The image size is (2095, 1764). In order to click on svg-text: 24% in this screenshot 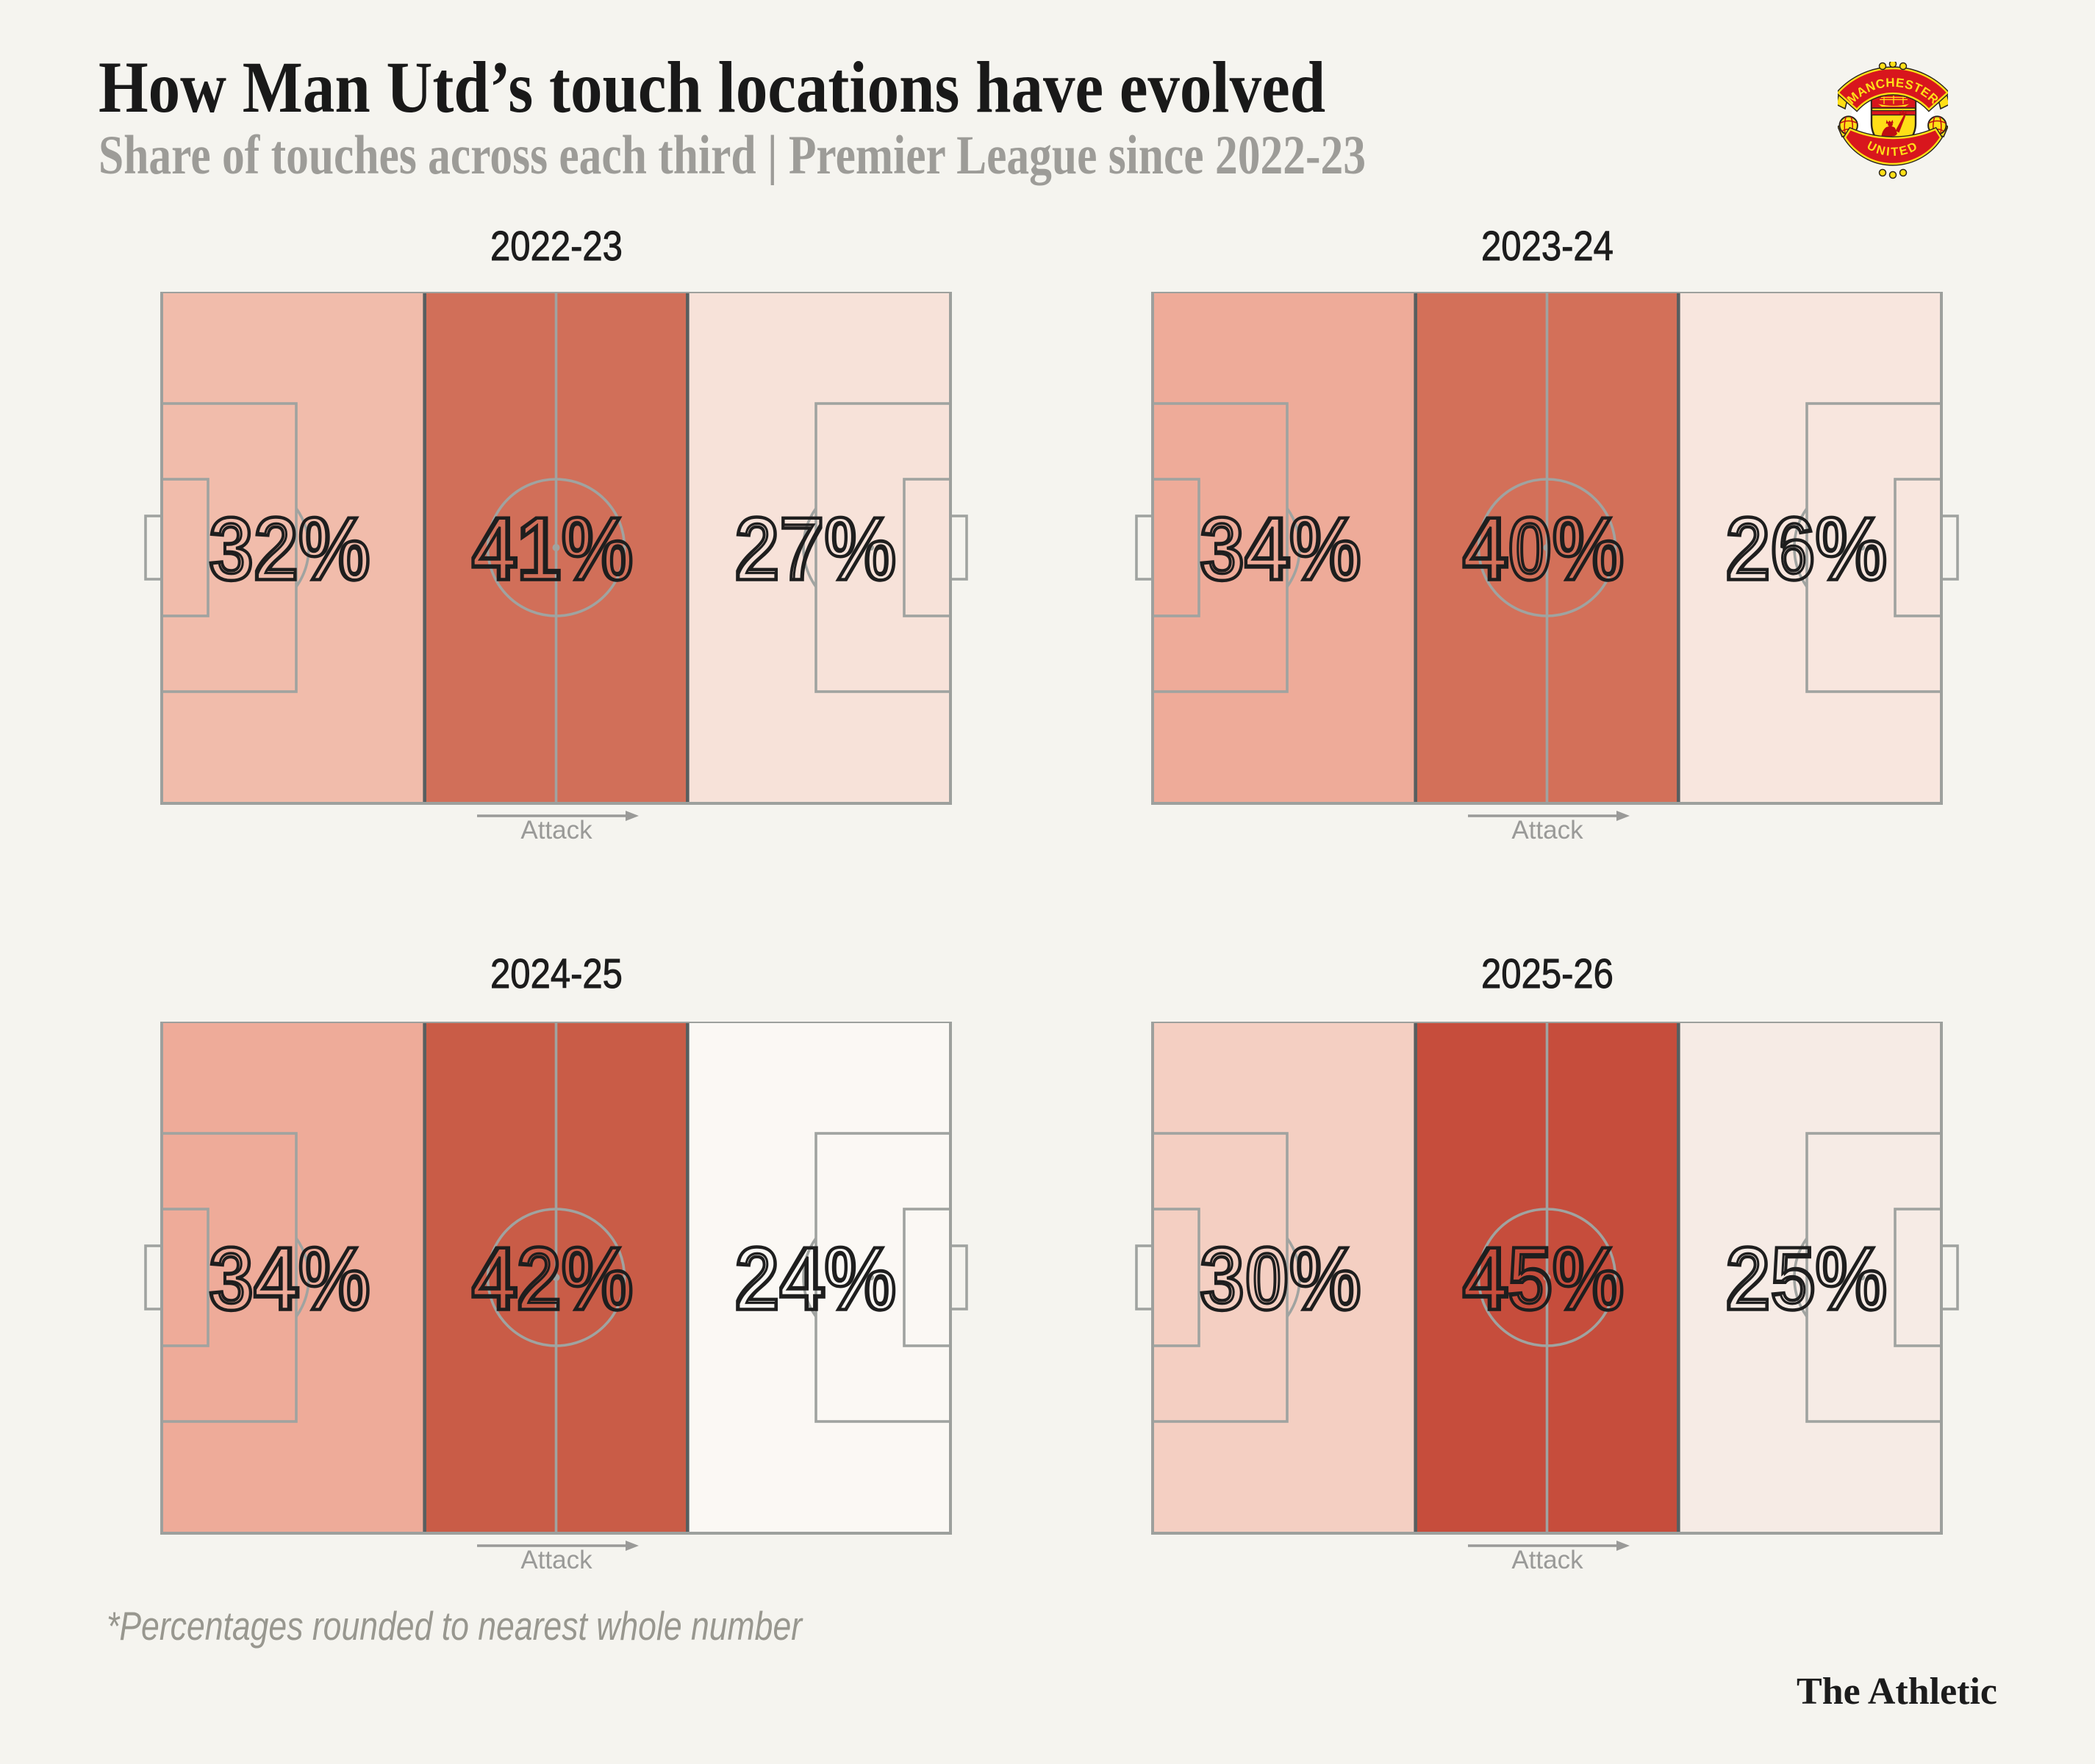, I will do `click(815, 1278)`.